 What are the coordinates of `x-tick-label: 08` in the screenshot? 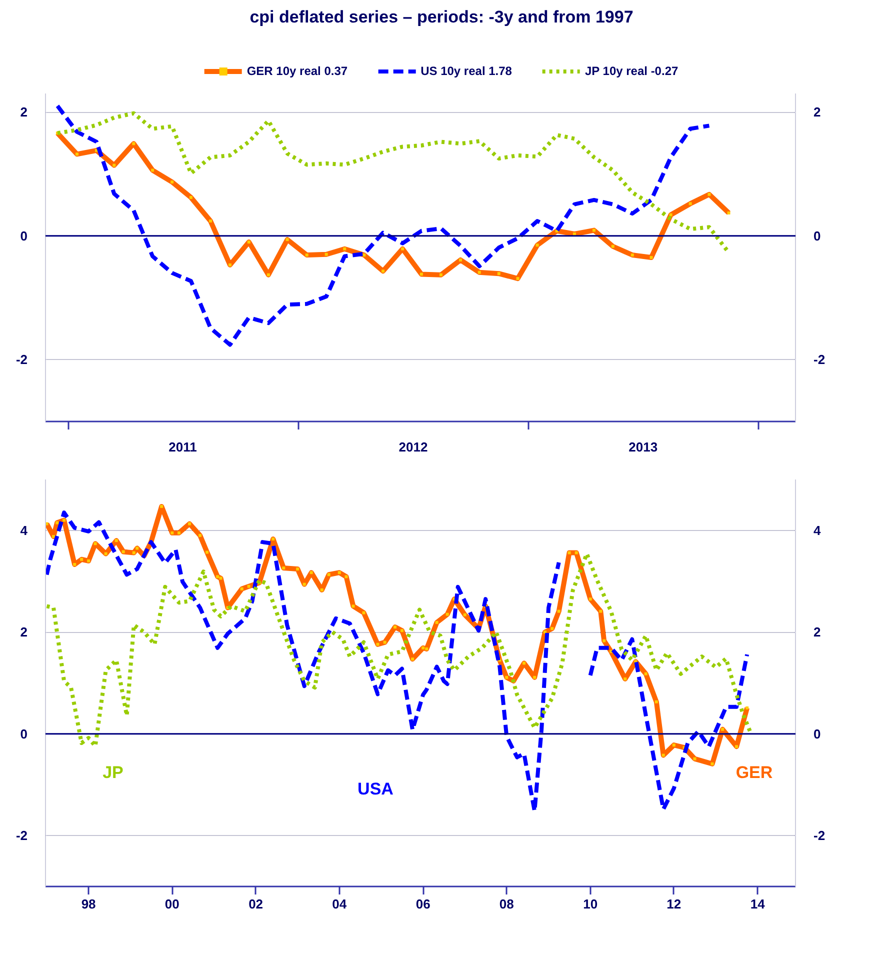 It's located at (506, 904).